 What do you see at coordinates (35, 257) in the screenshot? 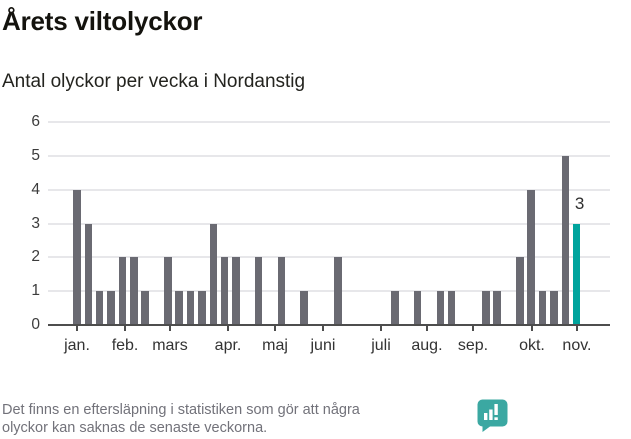
I see `y-axis-label: 2` at bounding box center [35, 257].